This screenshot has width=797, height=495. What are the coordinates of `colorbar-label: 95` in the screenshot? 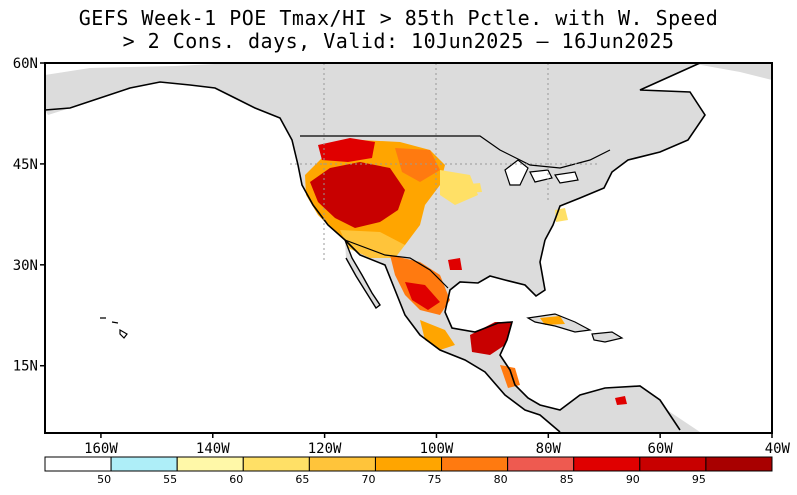 It's located at (699, 479).